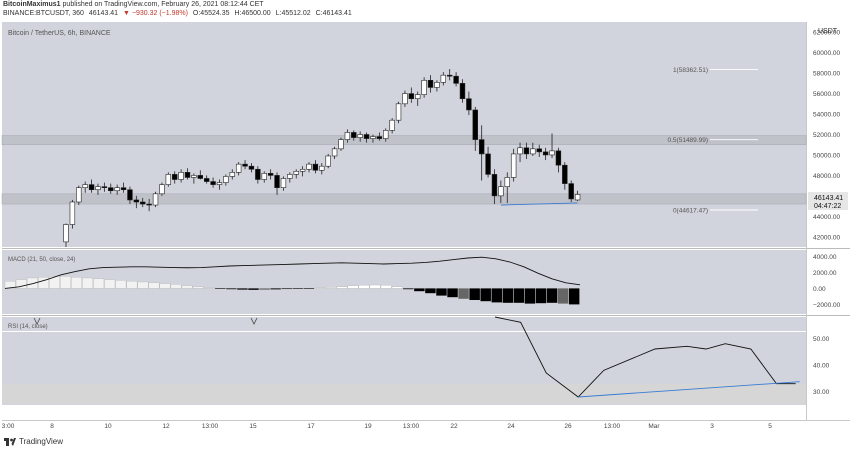  I want to click on close-value: C:46143.41, so click(333, 13).